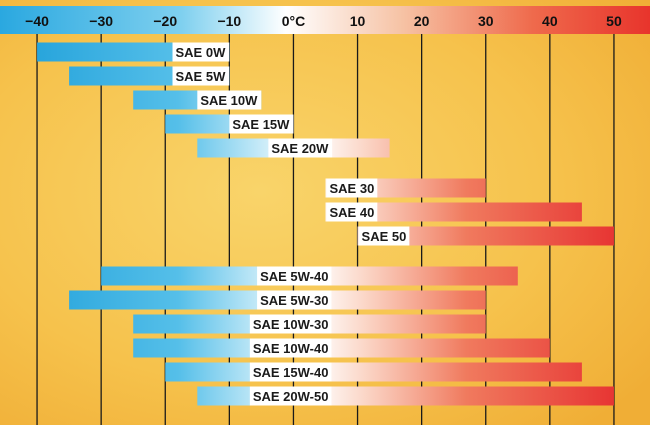 This screenshot has height=425, width=650. I want to click on bar-label: SAE 5W-30, so click(294, 300).